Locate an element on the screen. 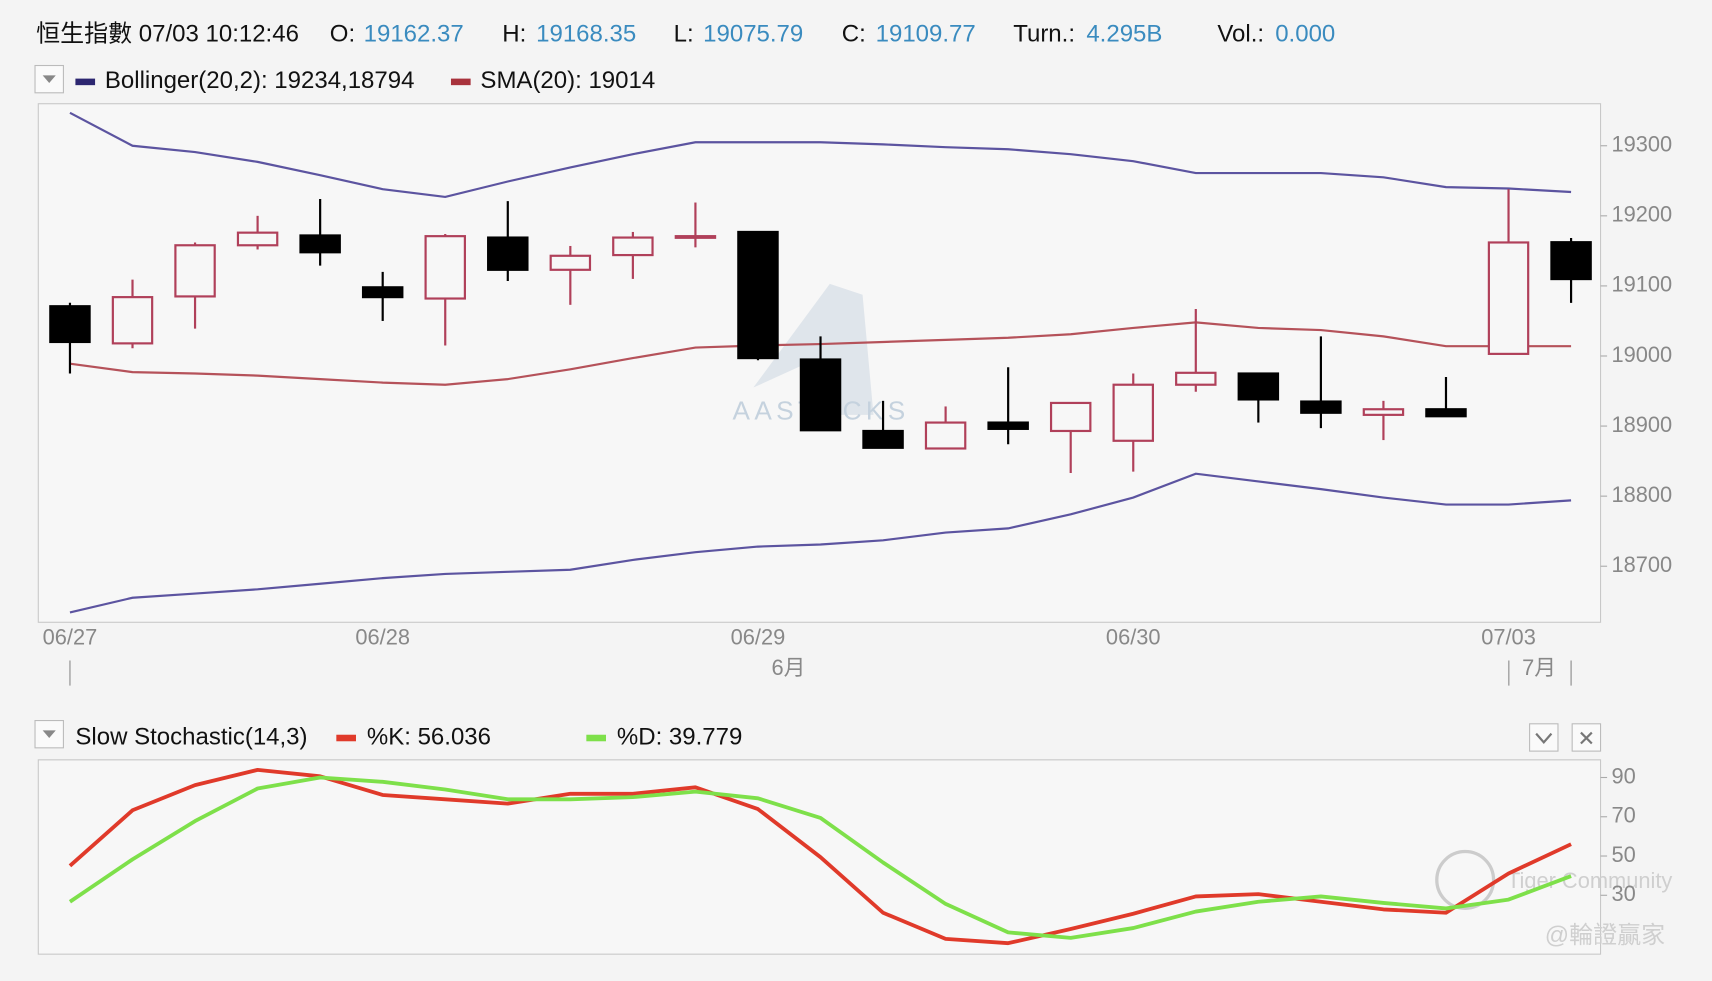  legend-label: %D: 39.779 is located at coordinates (679, 736).